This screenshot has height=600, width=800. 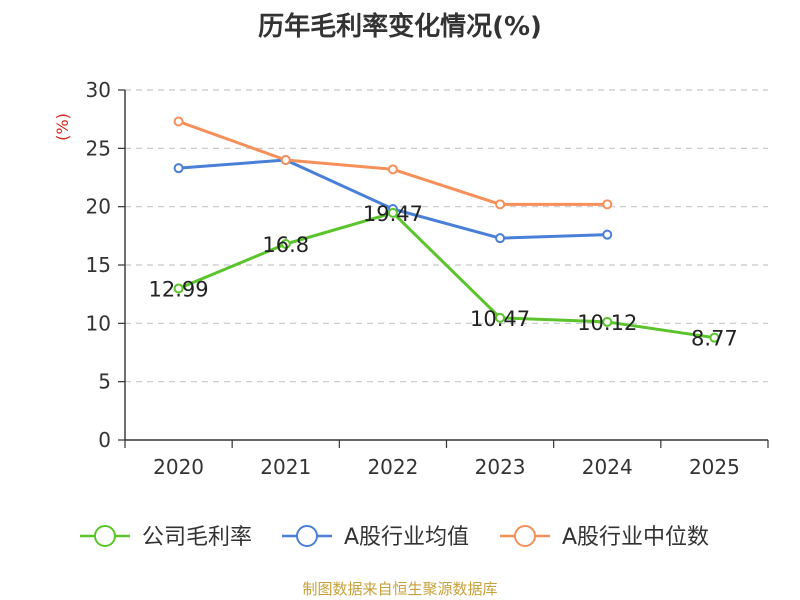 What do you see at coordinates (98, 323) in the screenshot?
I see `y-tick-label: 10` at bounding box center [98, 323].